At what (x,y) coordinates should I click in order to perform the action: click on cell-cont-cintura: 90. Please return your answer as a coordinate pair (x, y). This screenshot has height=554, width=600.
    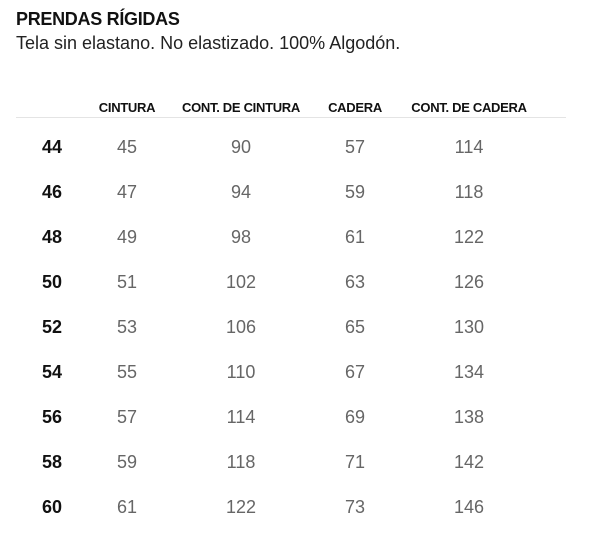
    Looking at the image, I should click on (241, 147).